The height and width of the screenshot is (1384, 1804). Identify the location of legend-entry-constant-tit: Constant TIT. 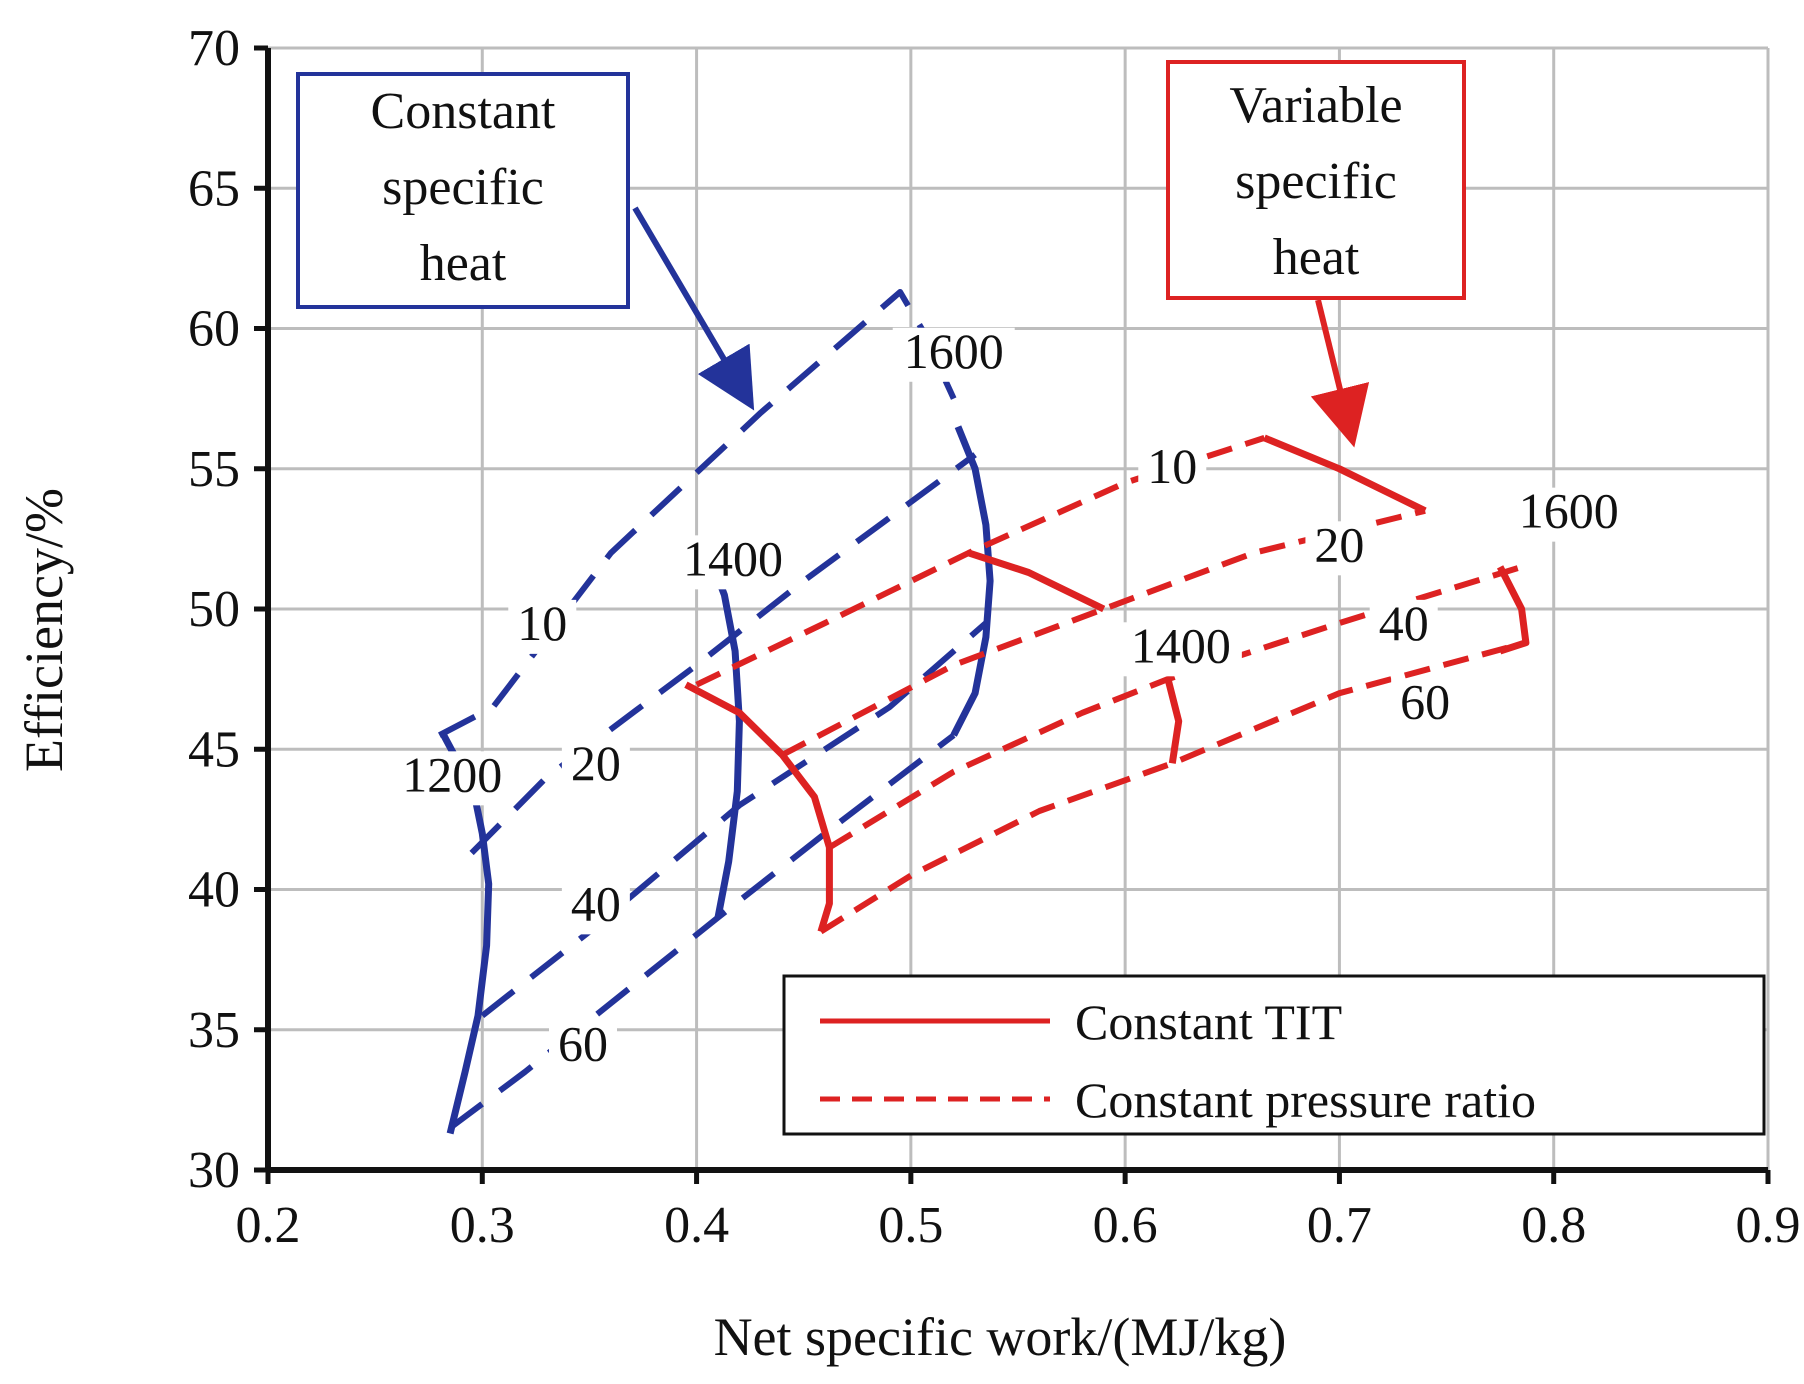
(1208, 1022).